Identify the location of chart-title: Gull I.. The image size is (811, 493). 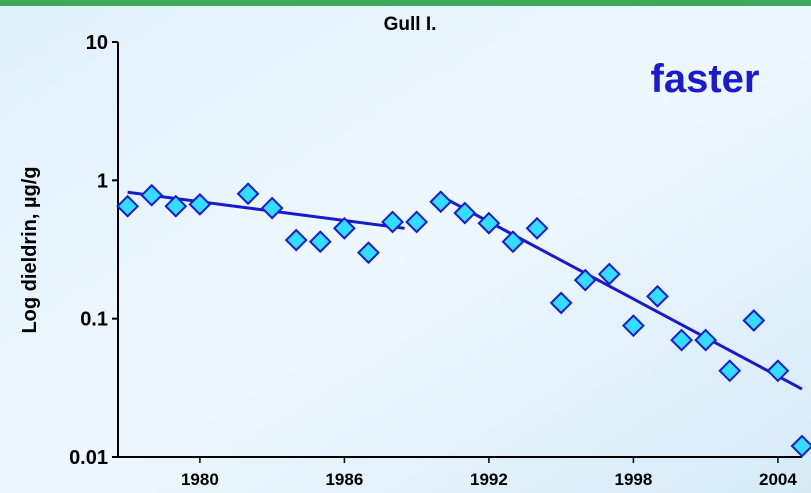
(410, 24).